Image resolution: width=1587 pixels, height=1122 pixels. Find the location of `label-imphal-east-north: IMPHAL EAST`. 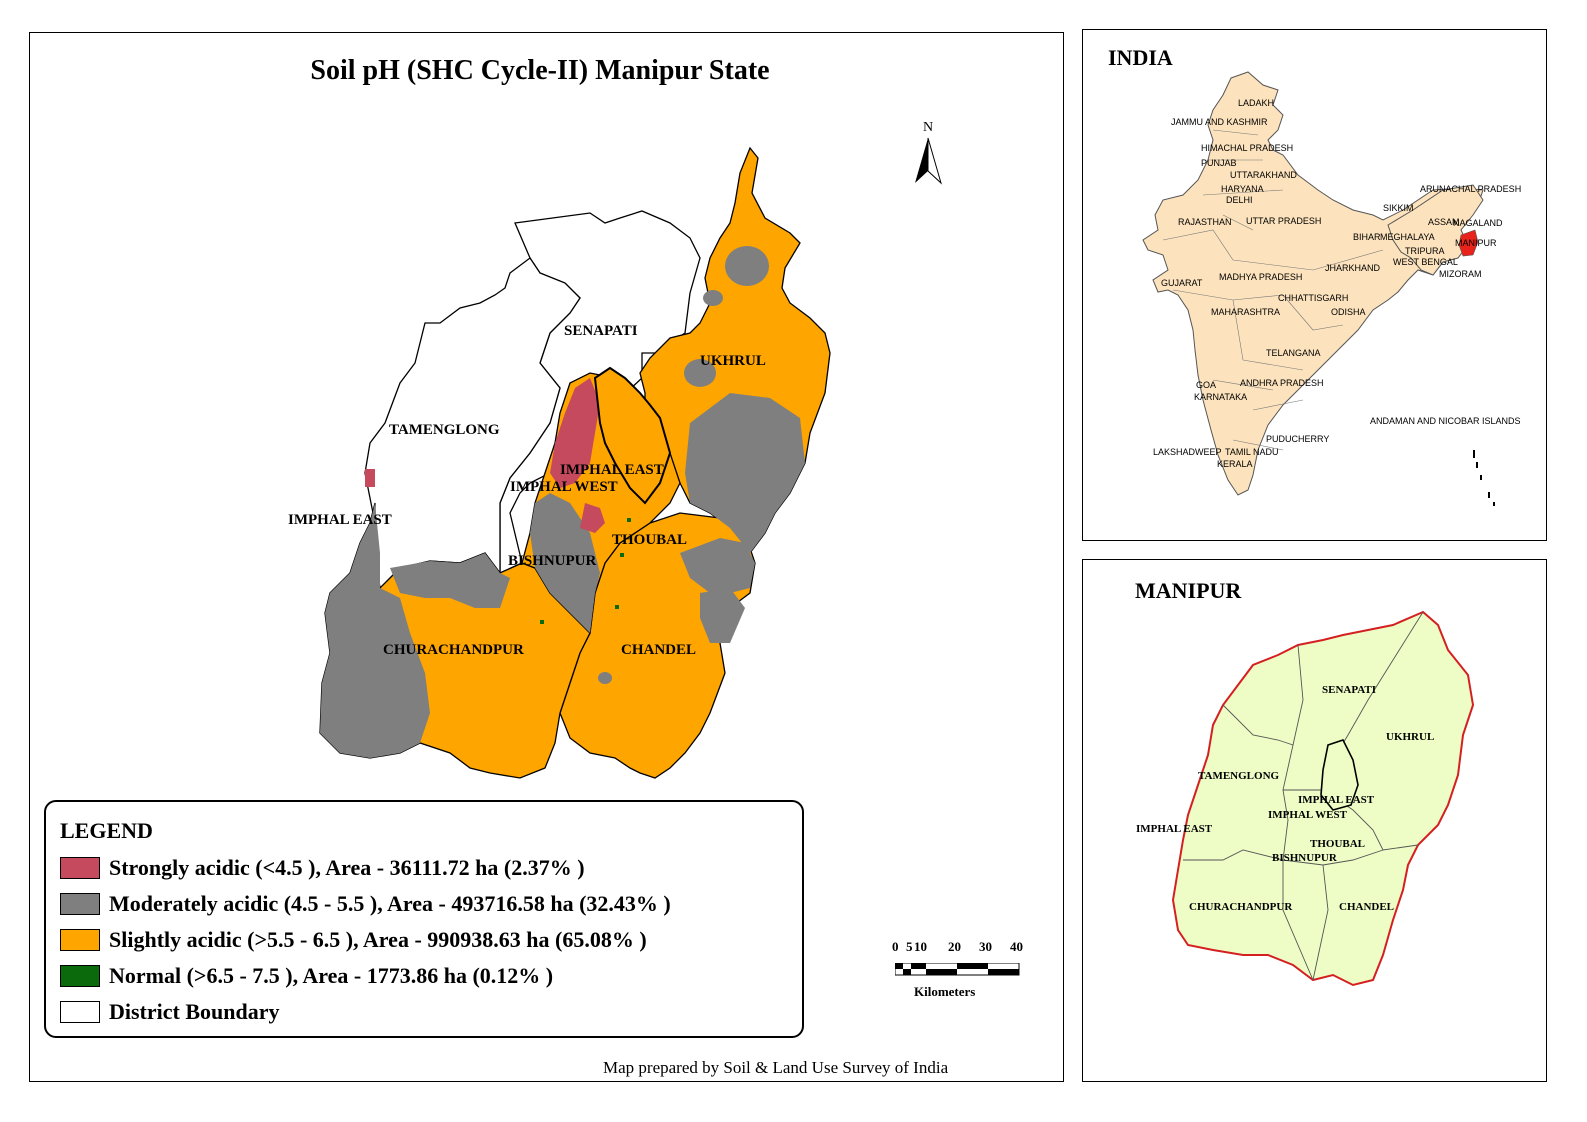

label-imphal-east-north: IMPHAL EAST is located at coordinates (612, 470).